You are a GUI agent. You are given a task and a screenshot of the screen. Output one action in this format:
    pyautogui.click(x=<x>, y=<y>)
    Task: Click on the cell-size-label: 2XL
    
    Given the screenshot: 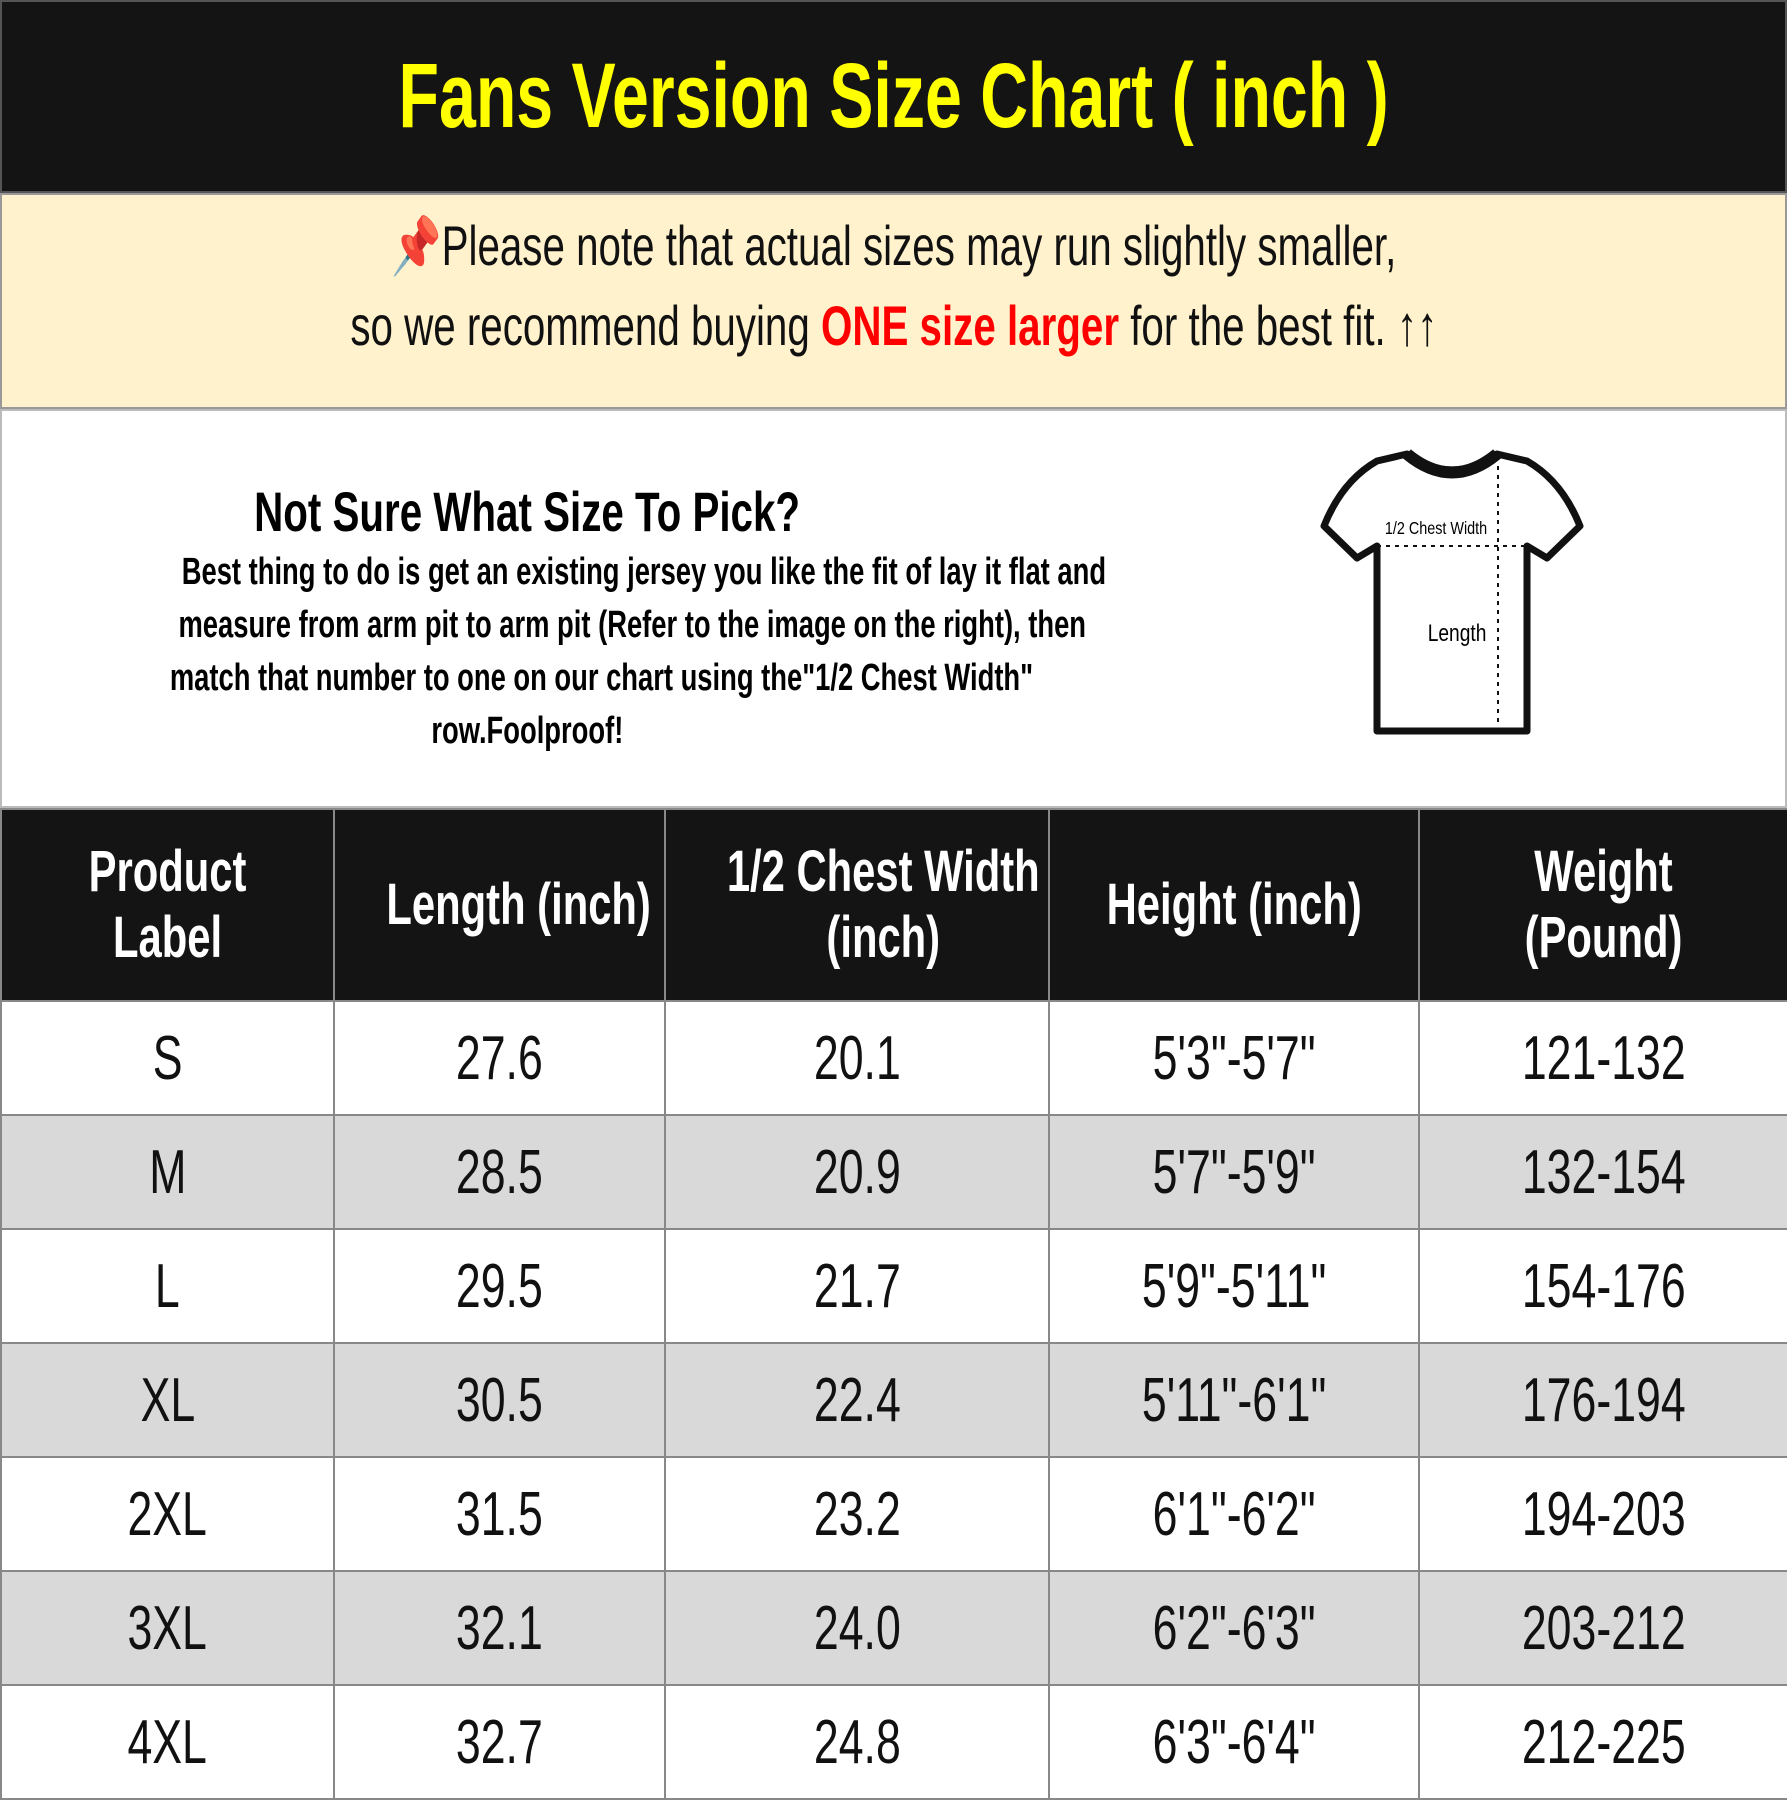 What is the action you would take?
    pyautogui.click(x=167, y=1514)
    